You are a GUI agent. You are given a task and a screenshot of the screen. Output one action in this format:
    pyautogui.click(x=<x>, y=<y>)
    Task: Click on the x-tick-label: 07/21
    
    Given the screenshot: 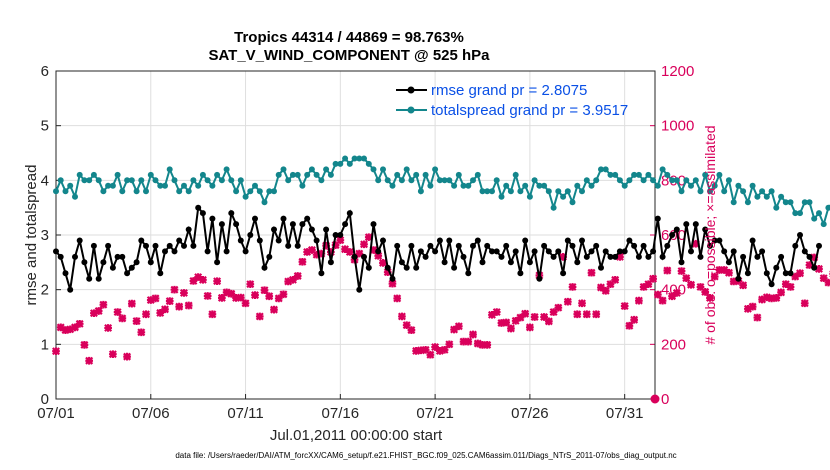 What is the action you would take?
    pyautogui.click(x=435, y=413)
    